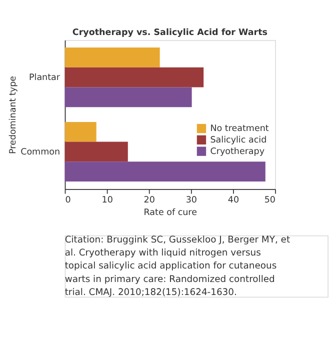 The width and height of the screenshot is (332, 346). Describe the element at coordinates (44, 77) in the screenshot. I see `y-tick-label: Plantar` at that location.